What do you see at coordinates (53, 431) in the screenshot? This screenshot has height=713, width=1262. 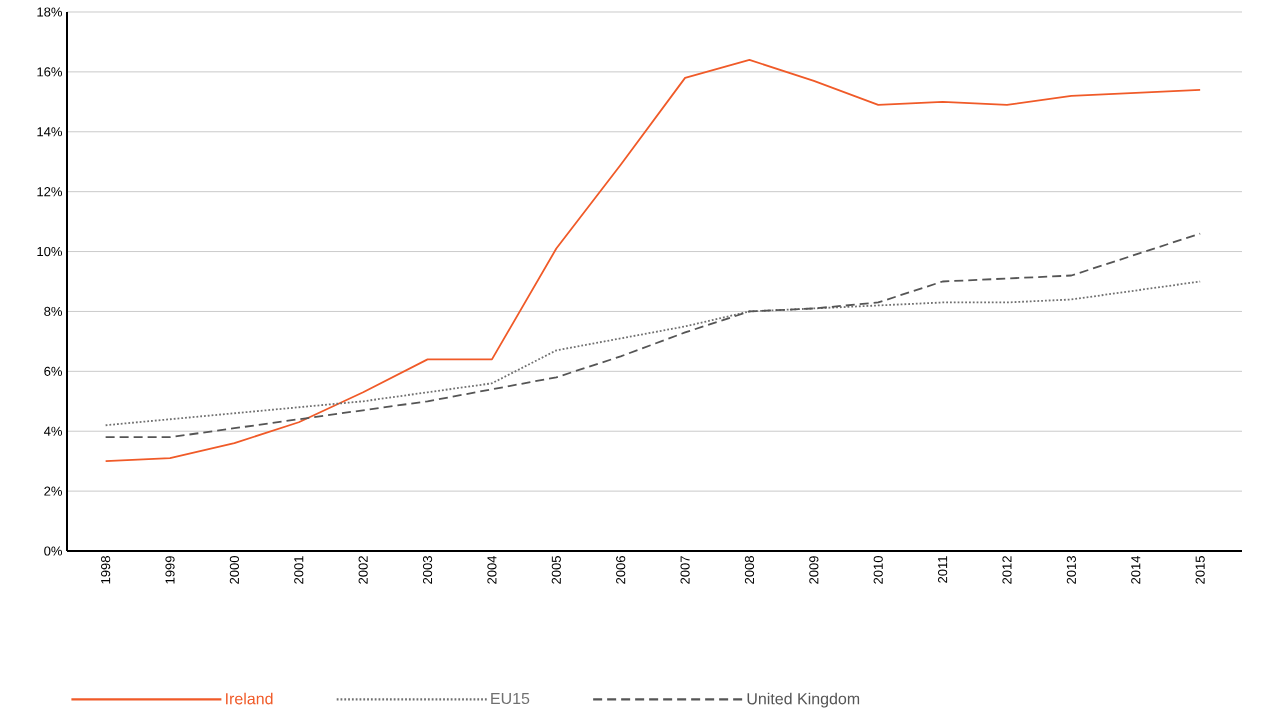 I see `y-tick-label: 4%` at bounding box center [53, 431].